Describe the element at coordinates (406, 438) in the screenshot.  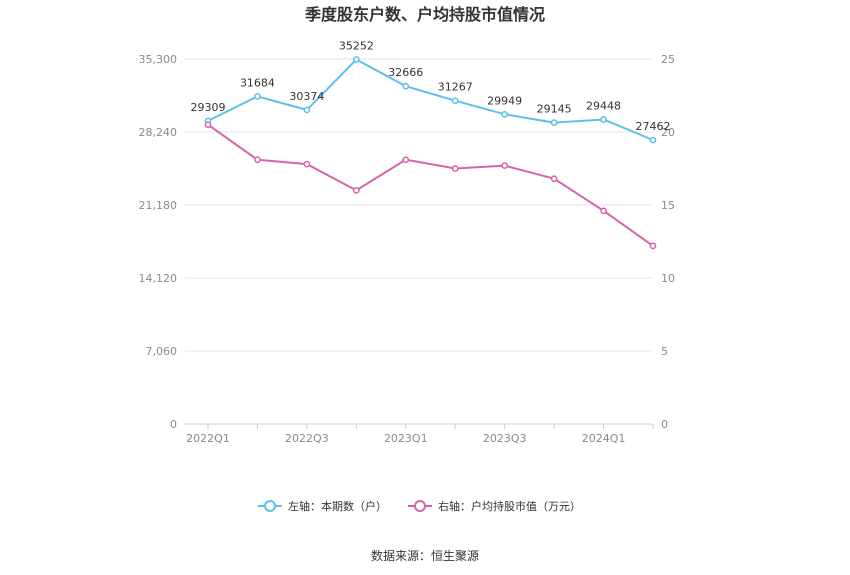
I see `x-axis-tick-label: 2023Q1` at that location.